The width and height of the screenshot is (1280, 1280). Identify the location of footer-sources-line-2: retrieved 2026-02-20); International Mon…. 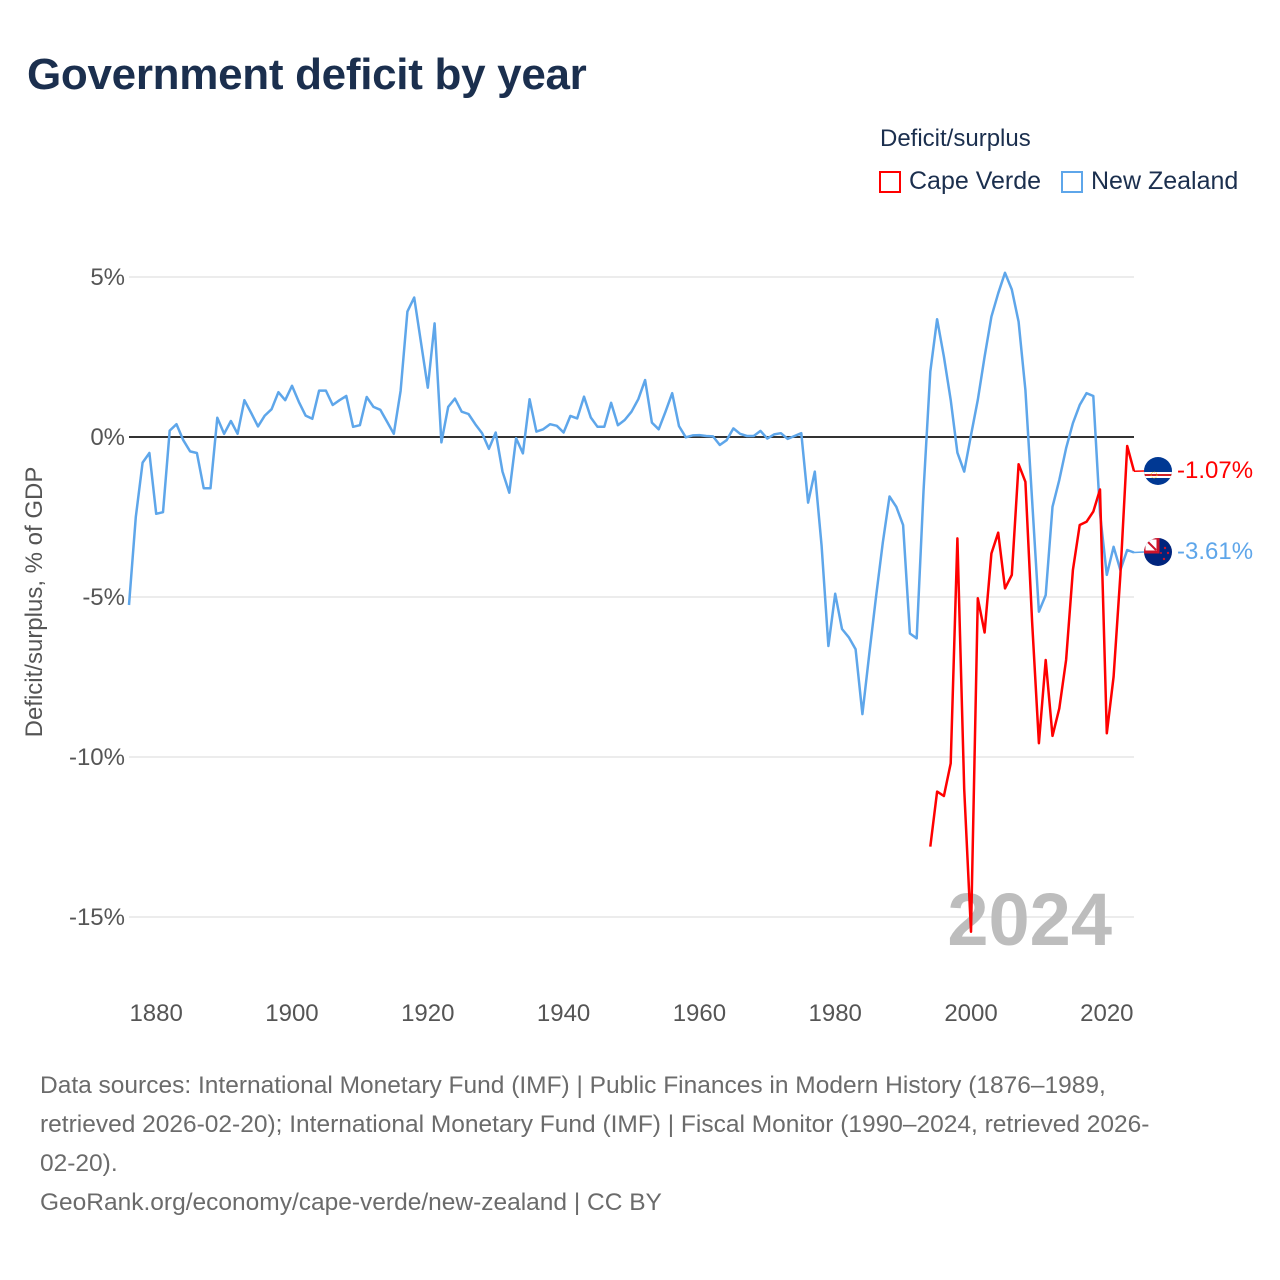
(595, 1124).